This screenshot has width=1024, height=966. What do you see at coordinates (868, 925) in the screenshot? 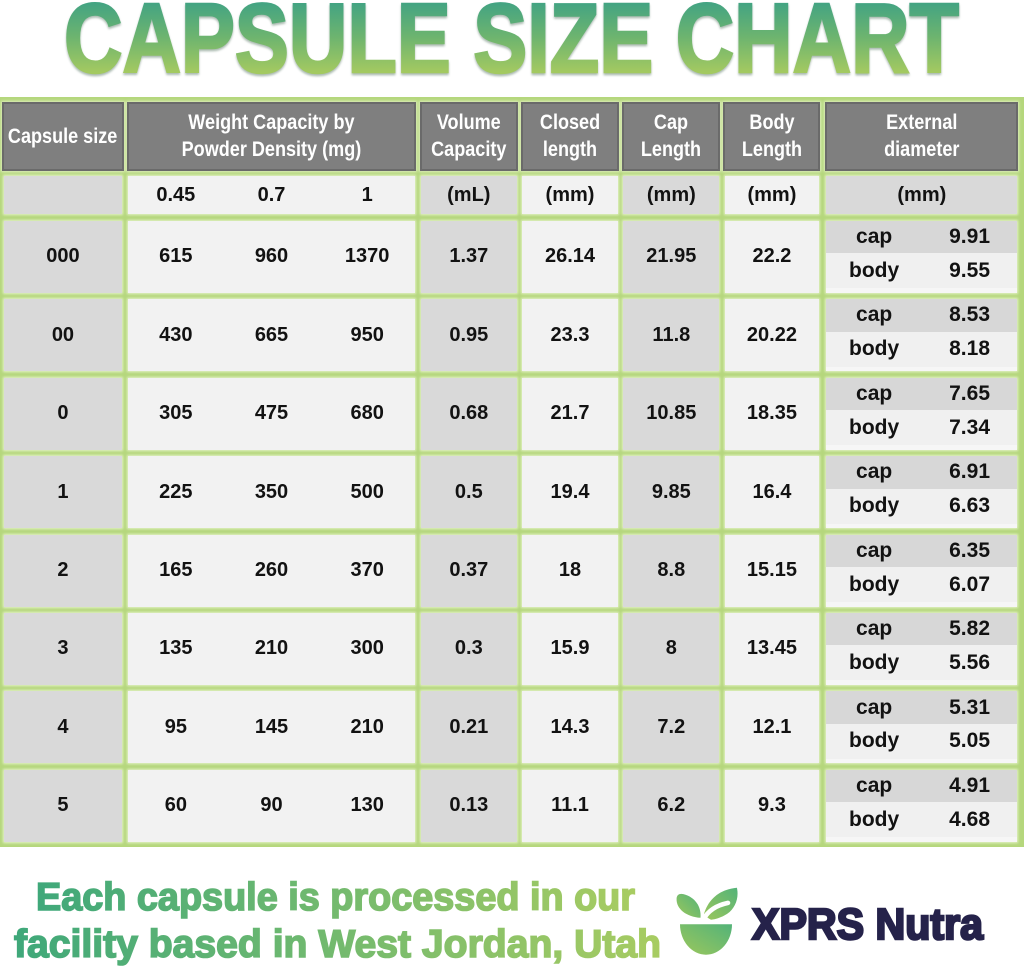
I see `svg-text: XPRS Nutra` at bounding box center [868, 925].